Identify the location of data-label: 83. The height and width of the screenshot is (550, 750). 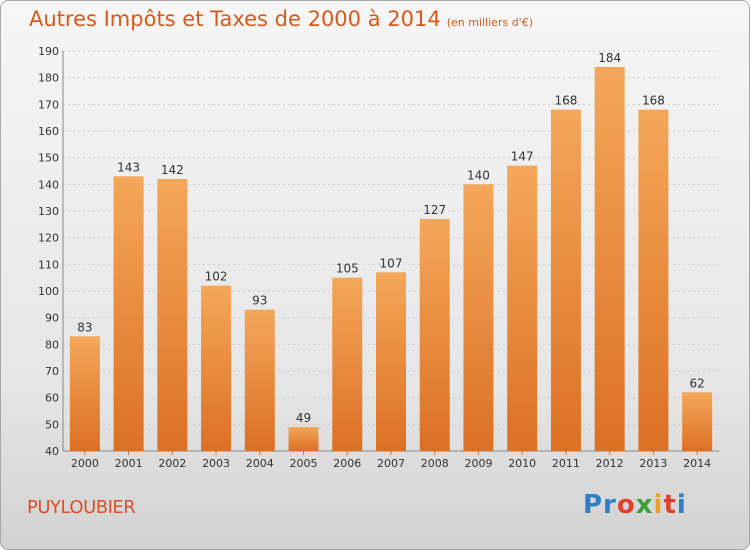
(84, 327).